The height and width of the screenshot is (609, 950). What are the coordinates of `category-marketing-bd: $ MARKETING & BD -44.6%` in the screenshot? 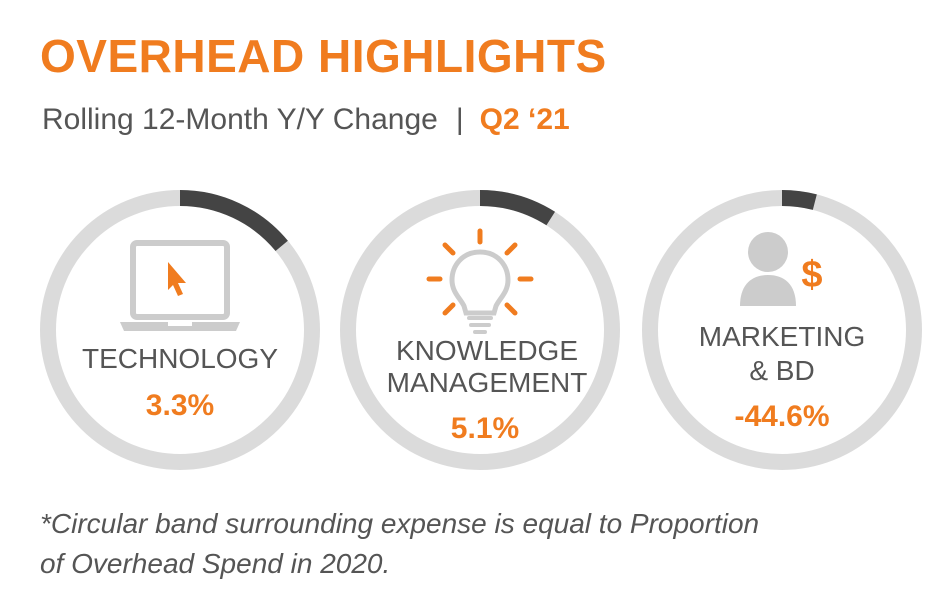 It's located at (782, 330).